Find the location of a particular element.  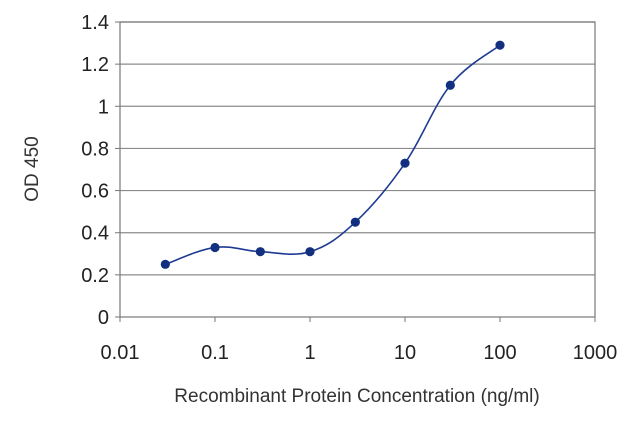

x-axis: 0.01 0.1 1 10 100 1000 is located at coordinates (359, 340).